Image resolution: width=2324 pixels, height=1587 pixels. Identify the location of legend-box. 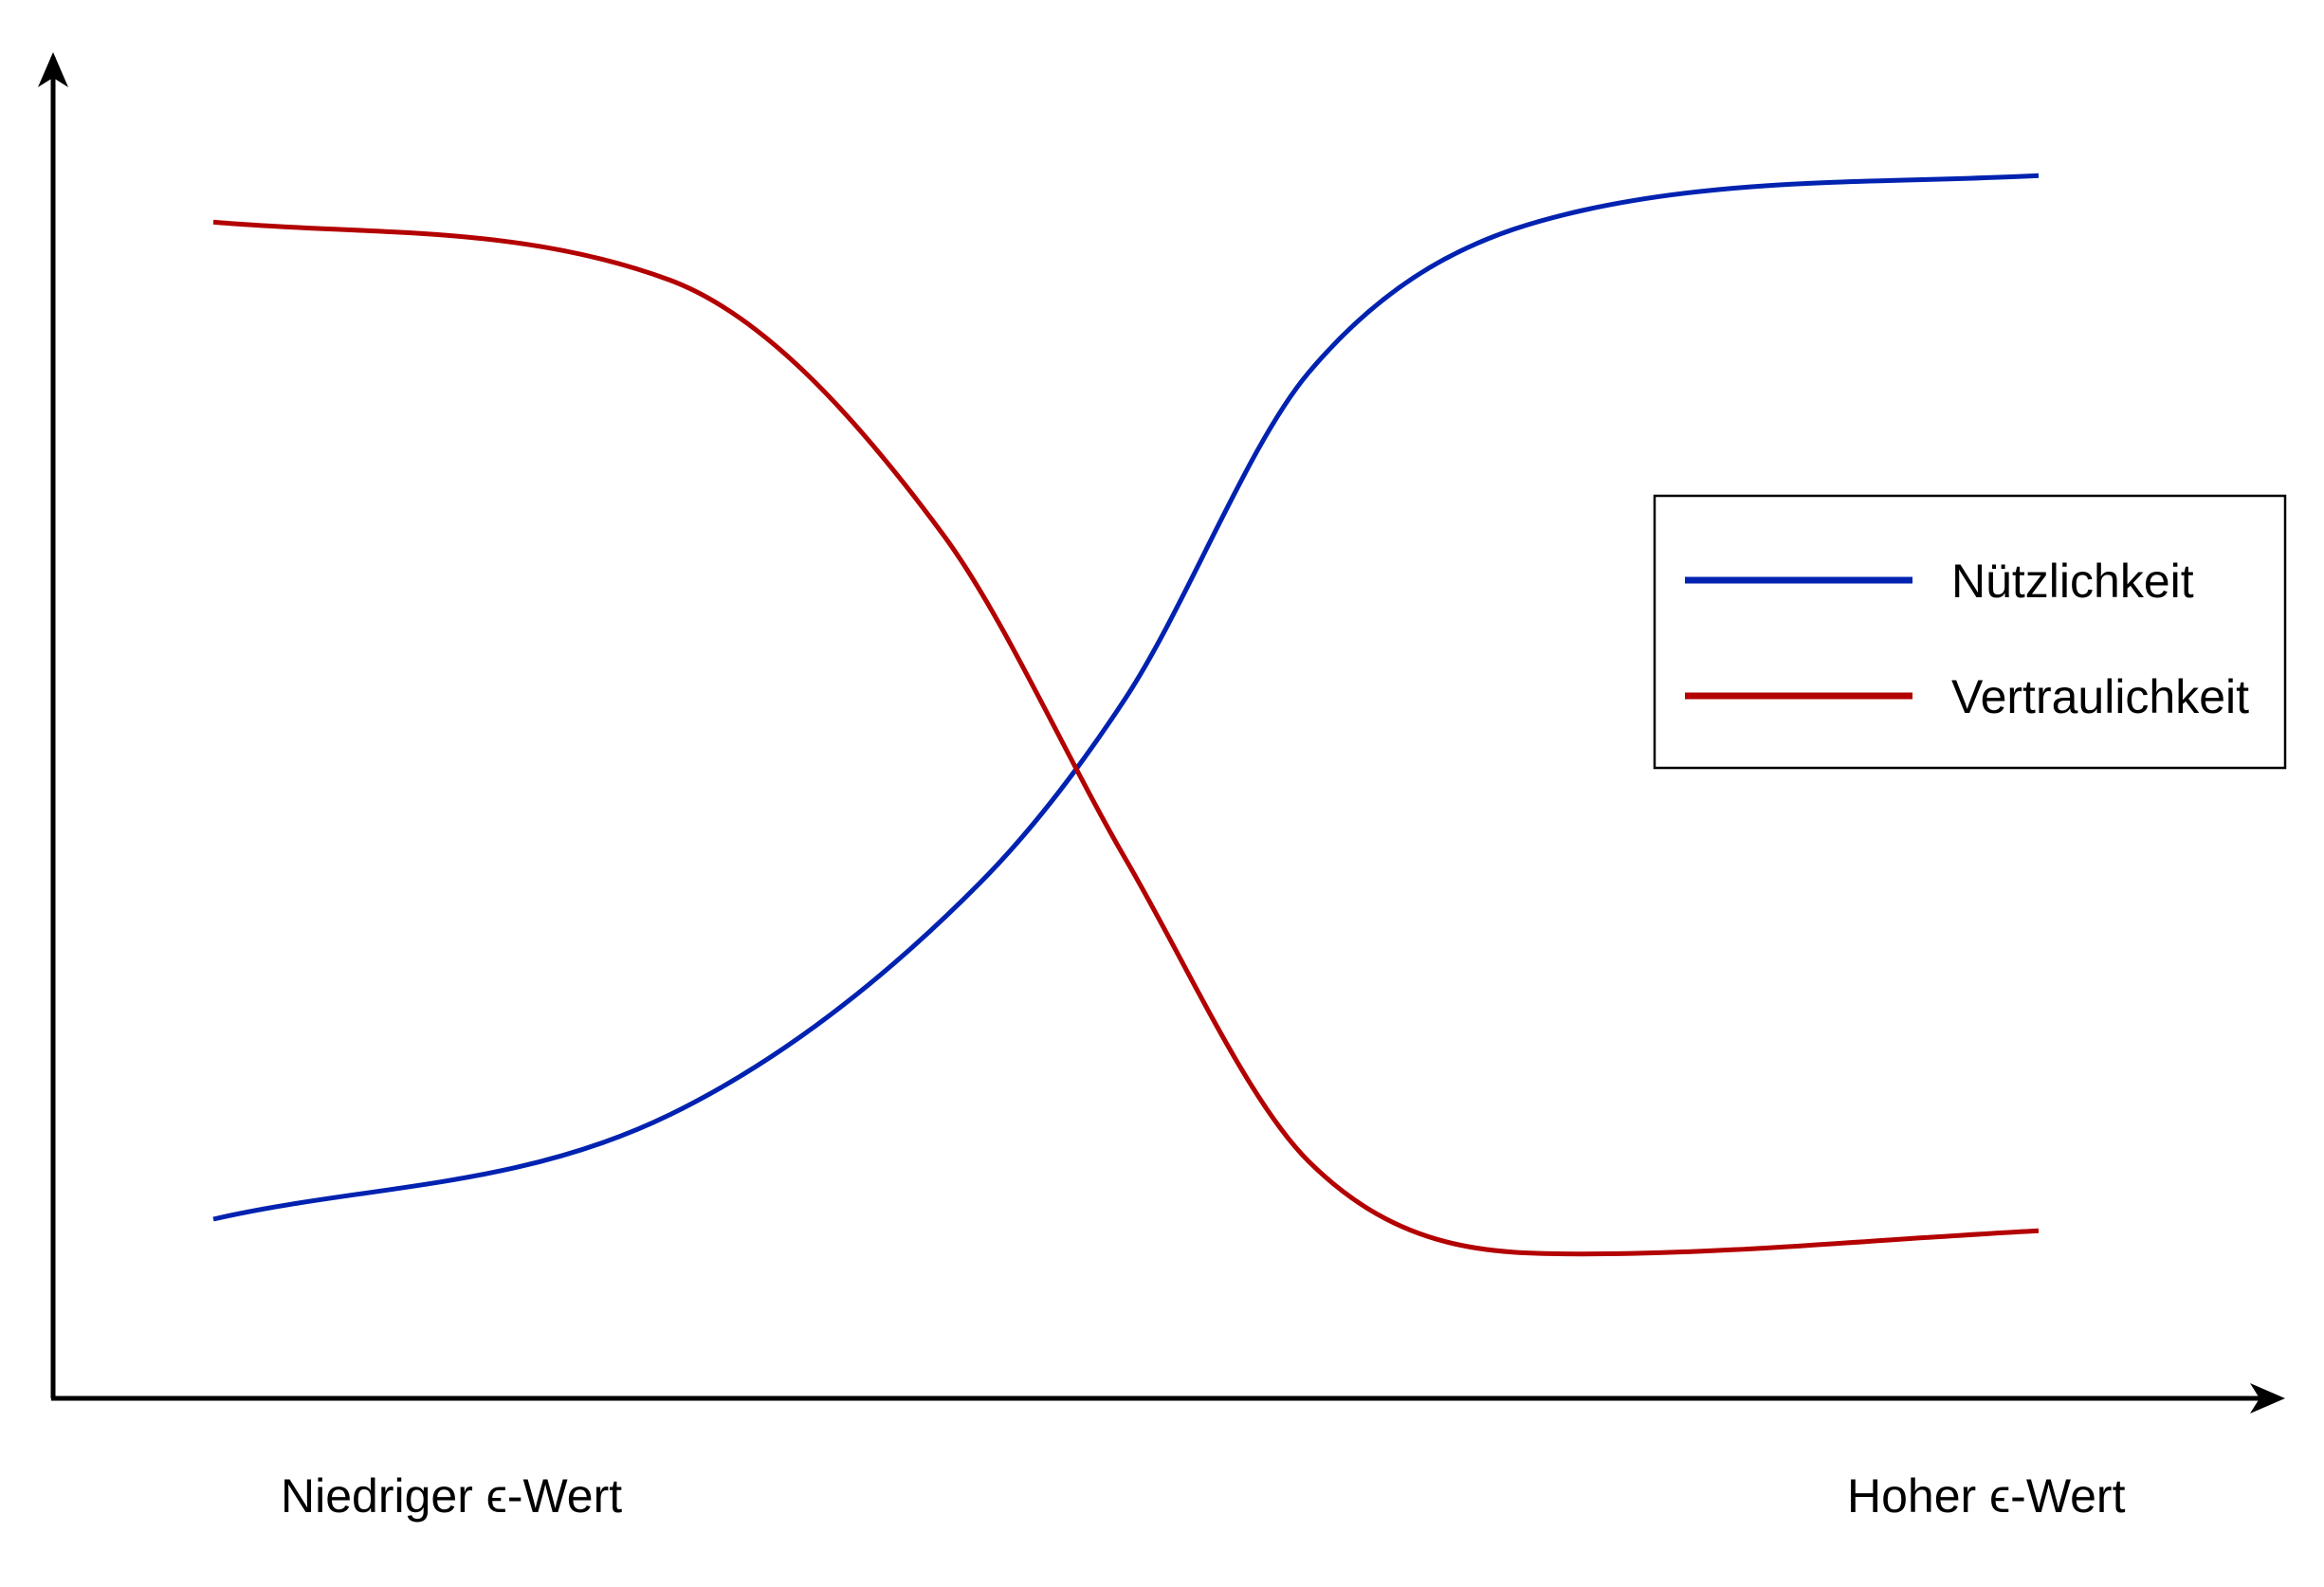
(1970, 632).